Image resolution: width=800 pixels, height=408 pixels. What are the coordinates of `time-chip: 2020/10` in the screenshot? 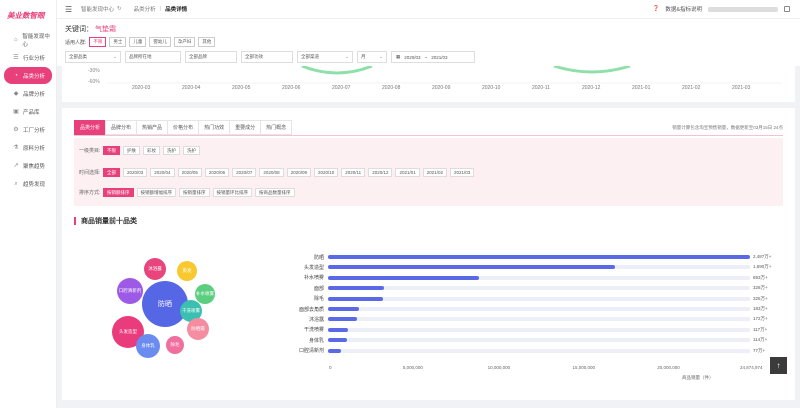 It's located at (326, 172).